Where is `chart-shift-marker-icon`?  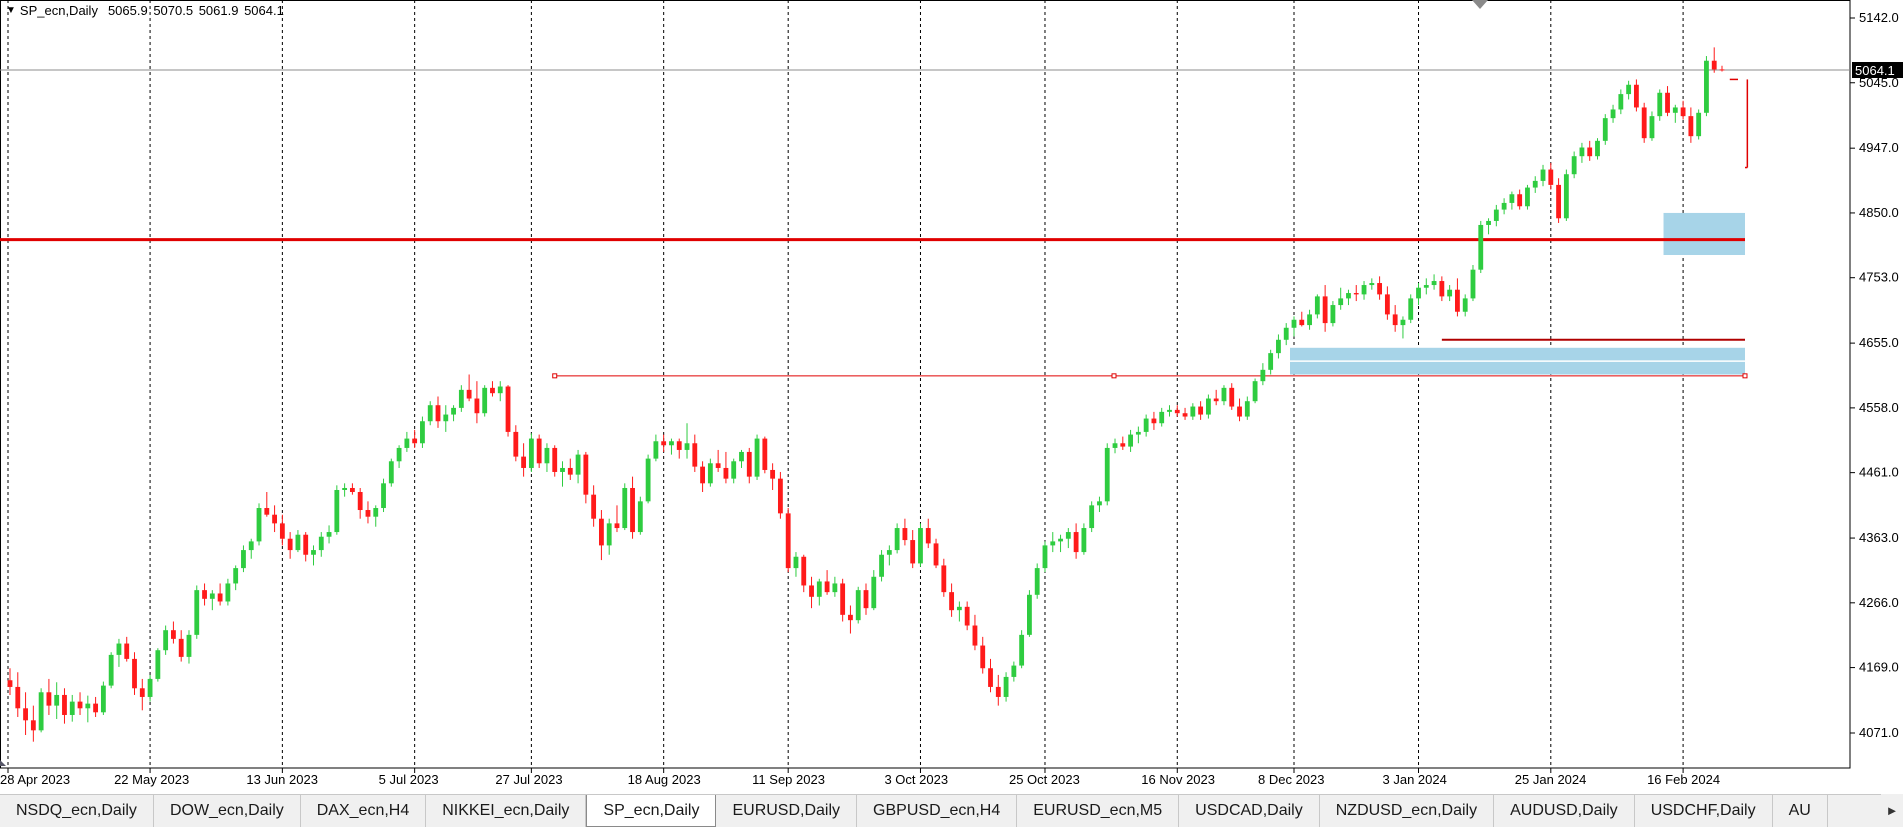 chart-shift-marker-icon is located at coordinates (1480, 4).